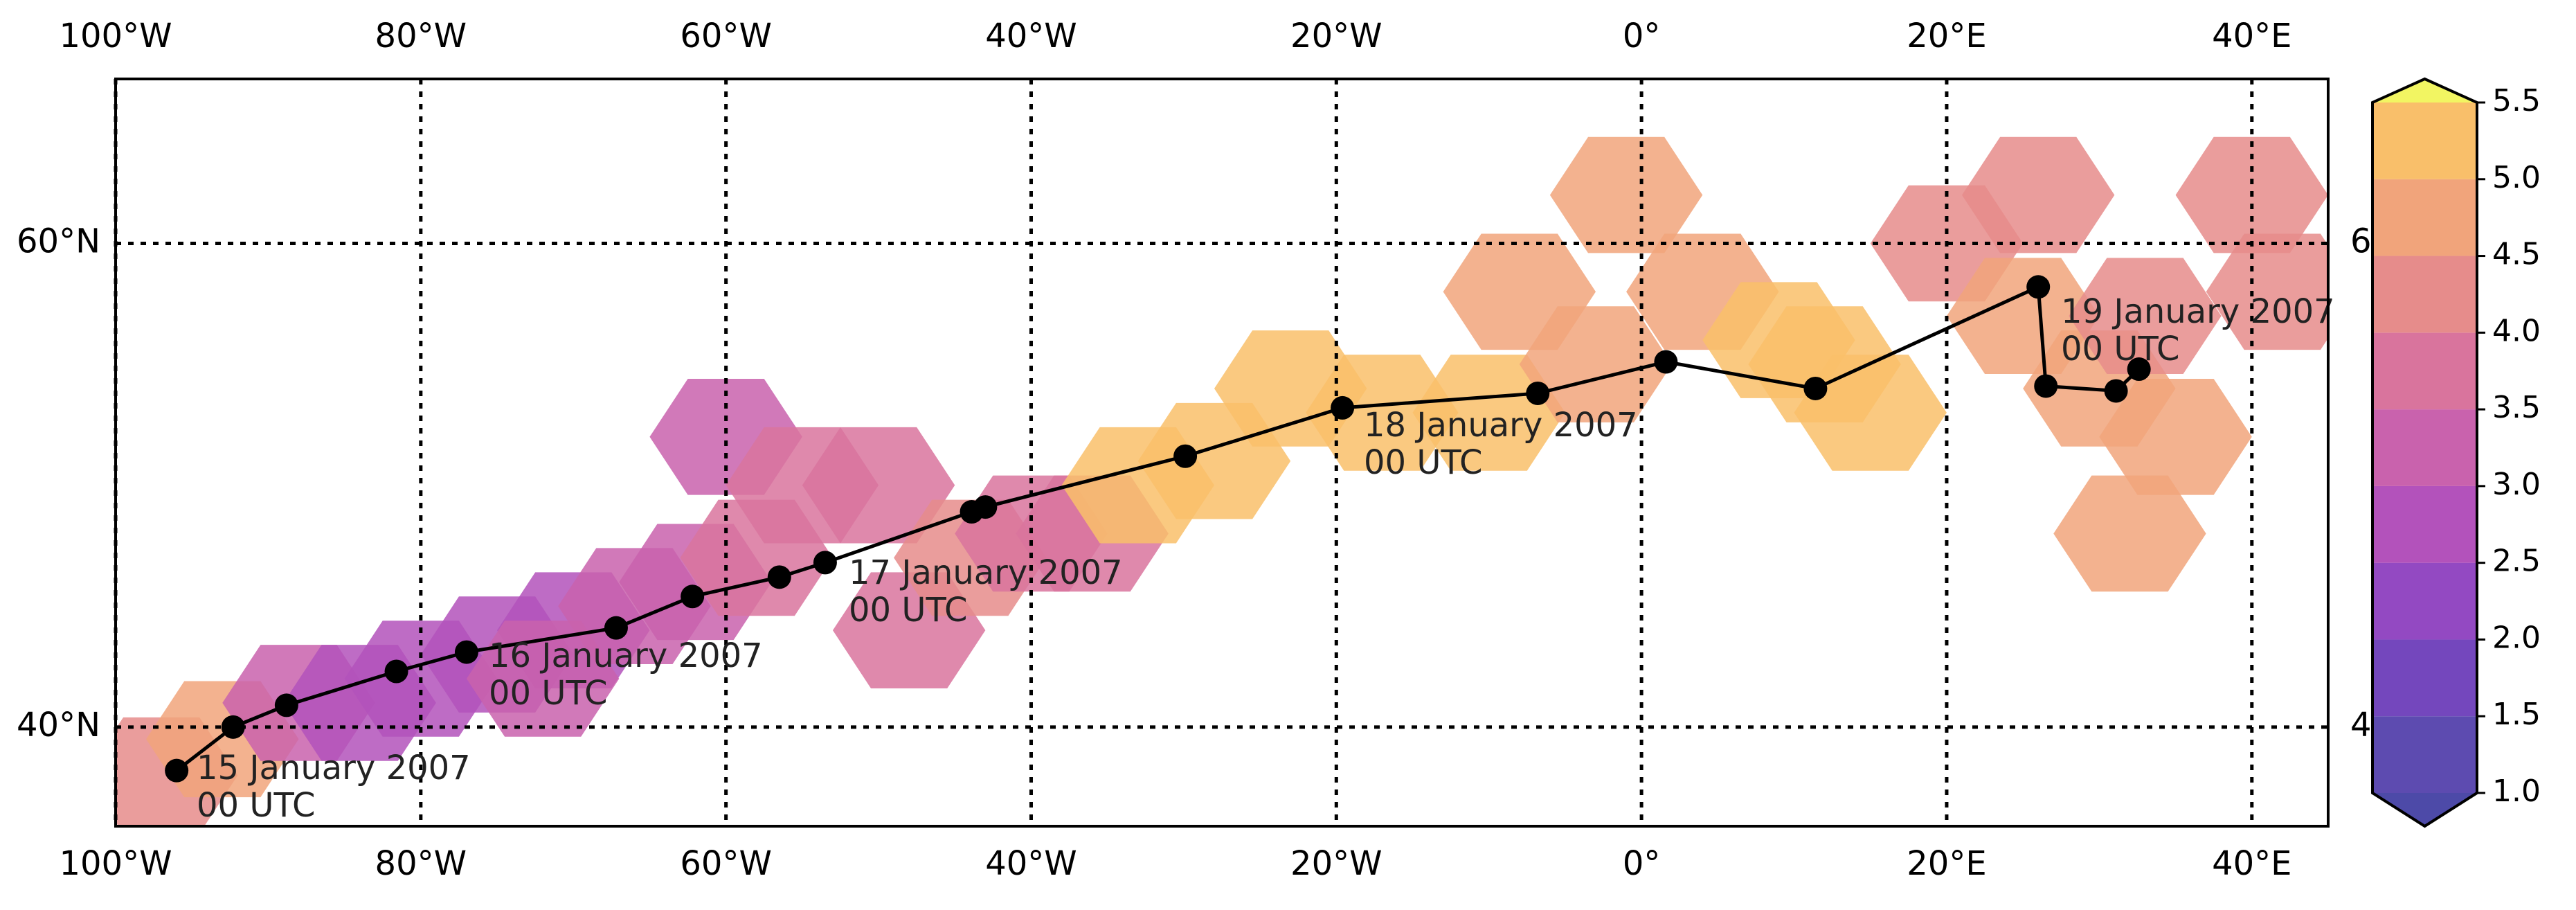 The width and height of the screenshot is (2576, 910). Describe the element at coordinates (58, 241) in the screenshot. I see `y-tick-label: 60°N` at that location.